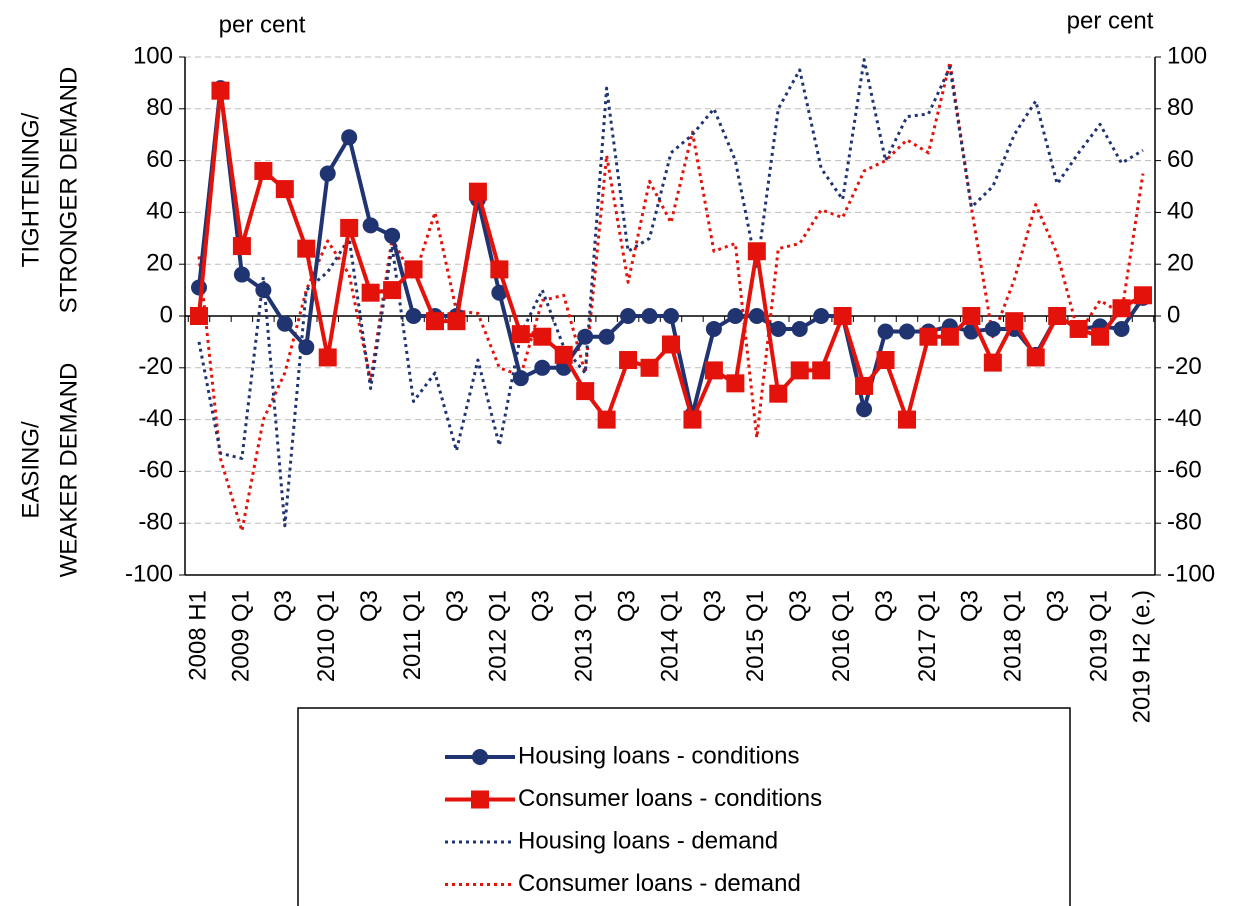 The height and width of the screenshot is (906, 1253). What do you see at coordinates (166, 314) in the screenshot?
I see `y-tick-label: 0` at bounding box center [166, 314].